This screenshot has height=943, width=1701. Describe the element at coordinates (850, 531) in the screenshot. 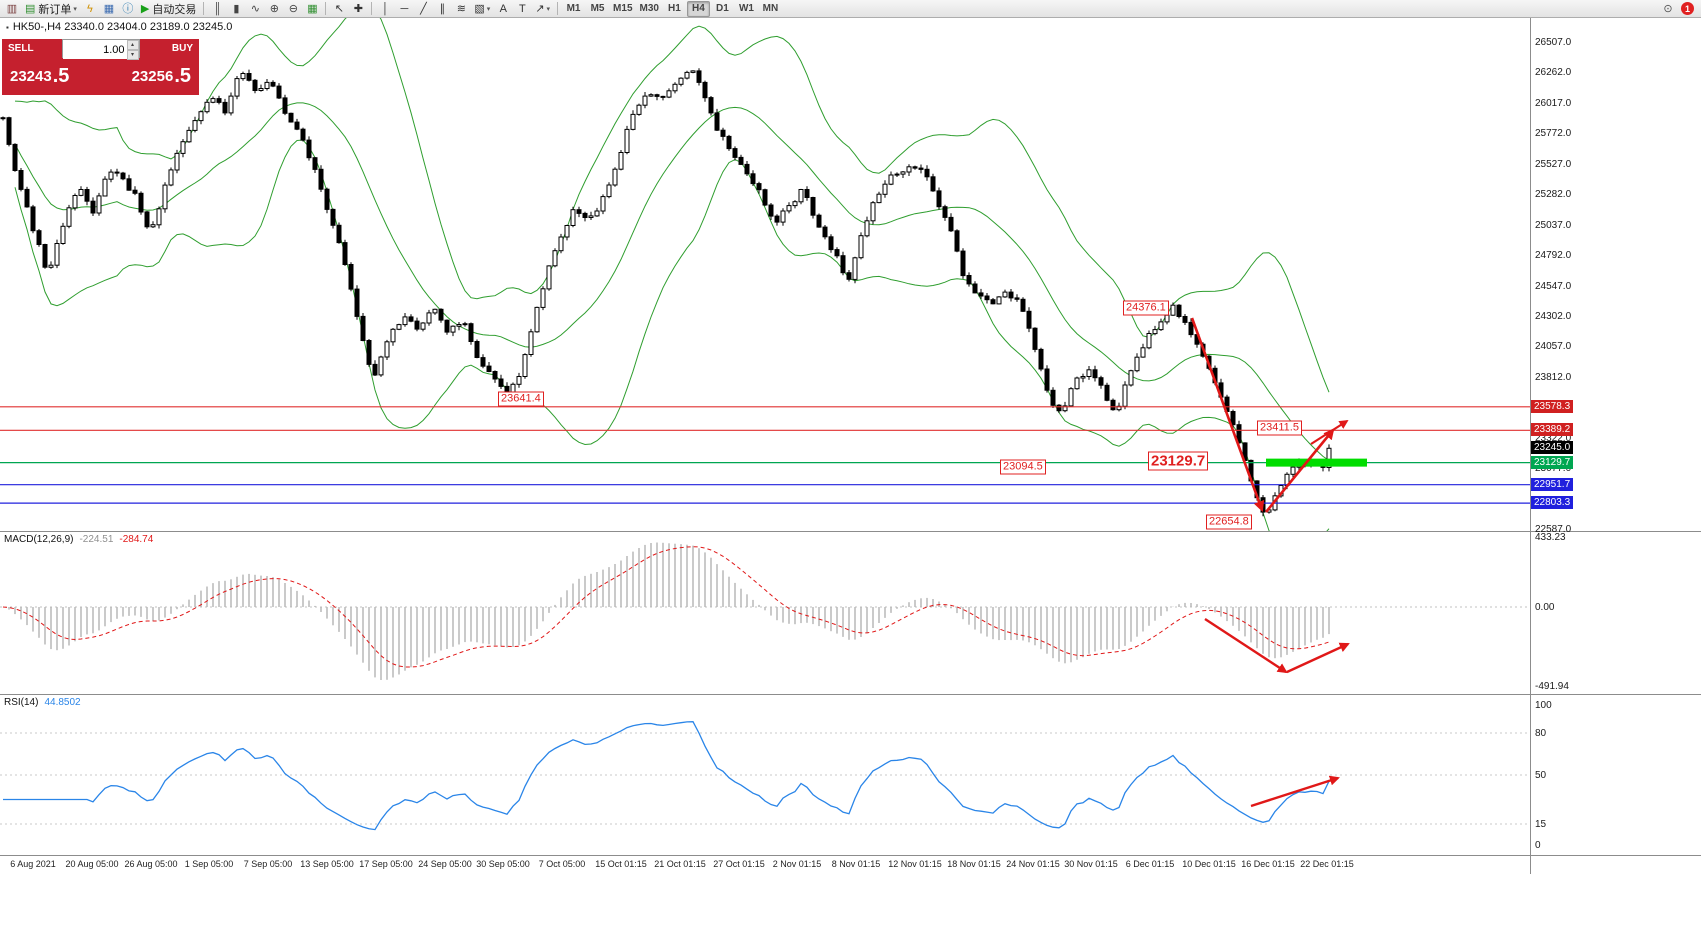

I see `panel-separator-macd` at that location.